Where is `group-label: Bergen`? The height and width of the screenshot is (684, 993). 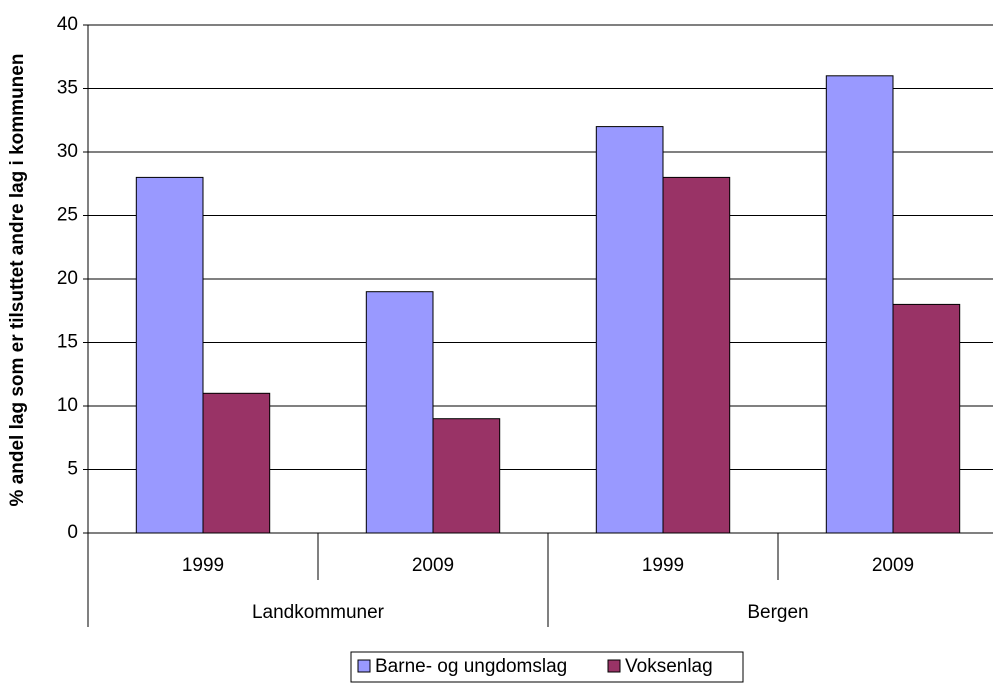 group-label: Bergen is located at coordinates (777, 612).